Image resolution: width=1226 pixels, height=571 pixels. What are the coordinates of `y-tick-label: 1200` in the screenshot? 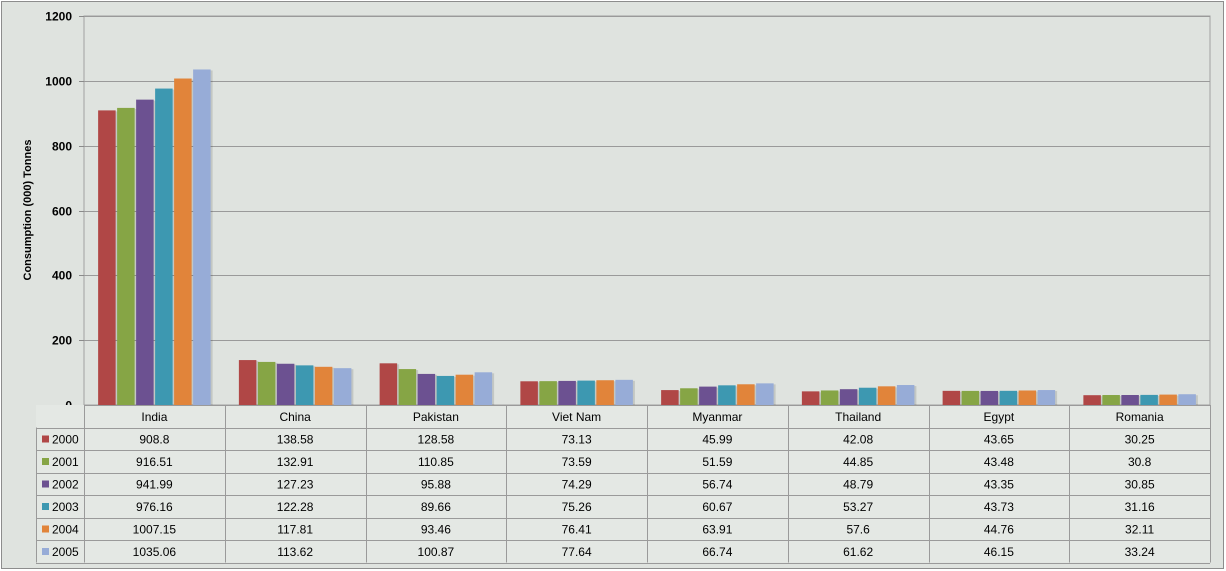 It's located at (58, 17).